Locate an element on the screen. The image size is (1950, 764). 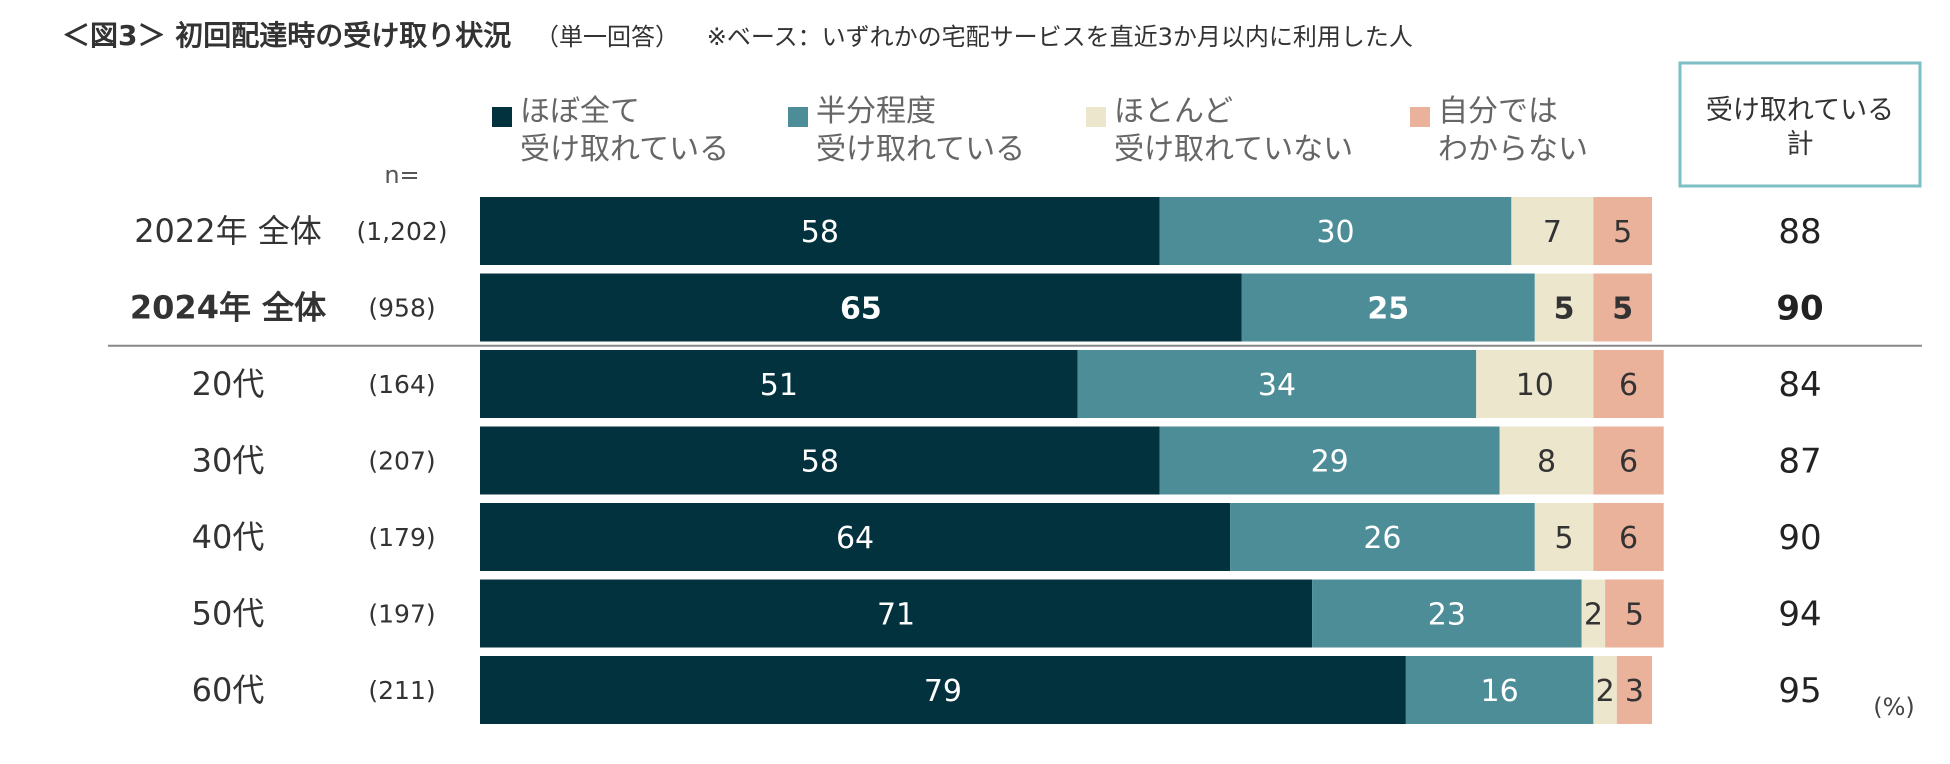
row-total: 87 is located at coordinates (1799, 462).